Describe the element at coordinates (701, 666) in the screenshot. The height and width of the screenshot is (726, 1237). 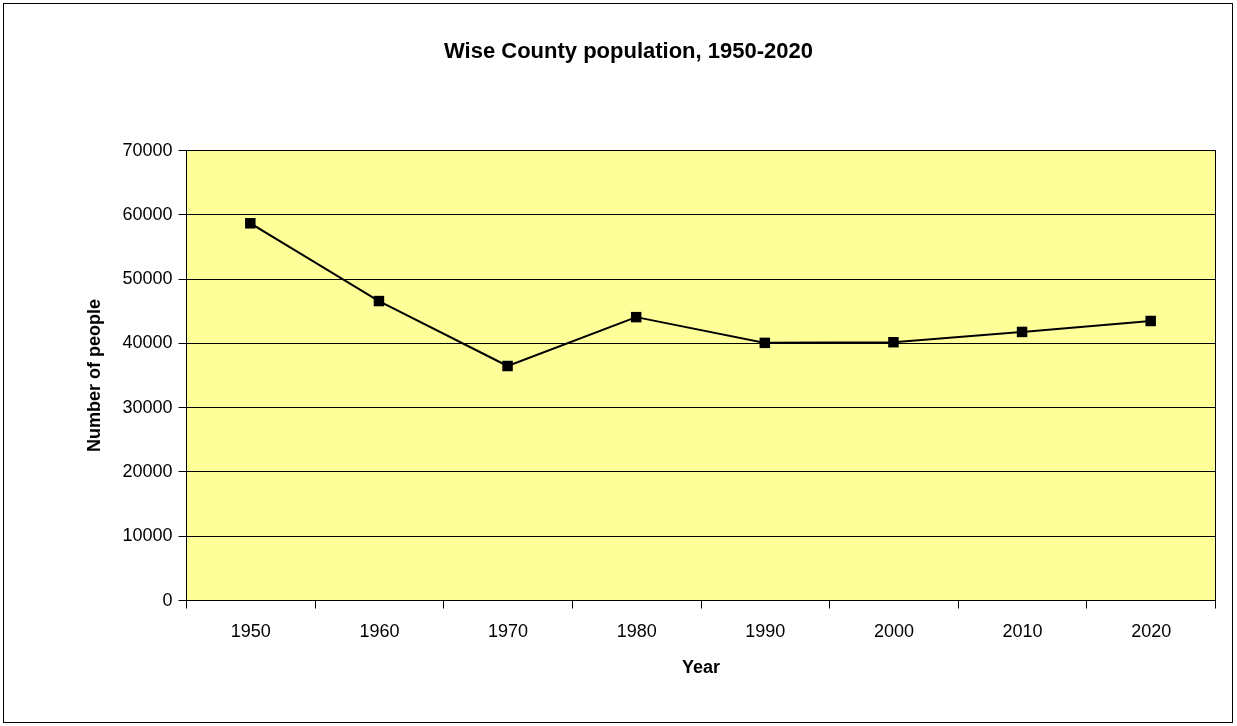
I see `x-axis-title: Year` at that location.